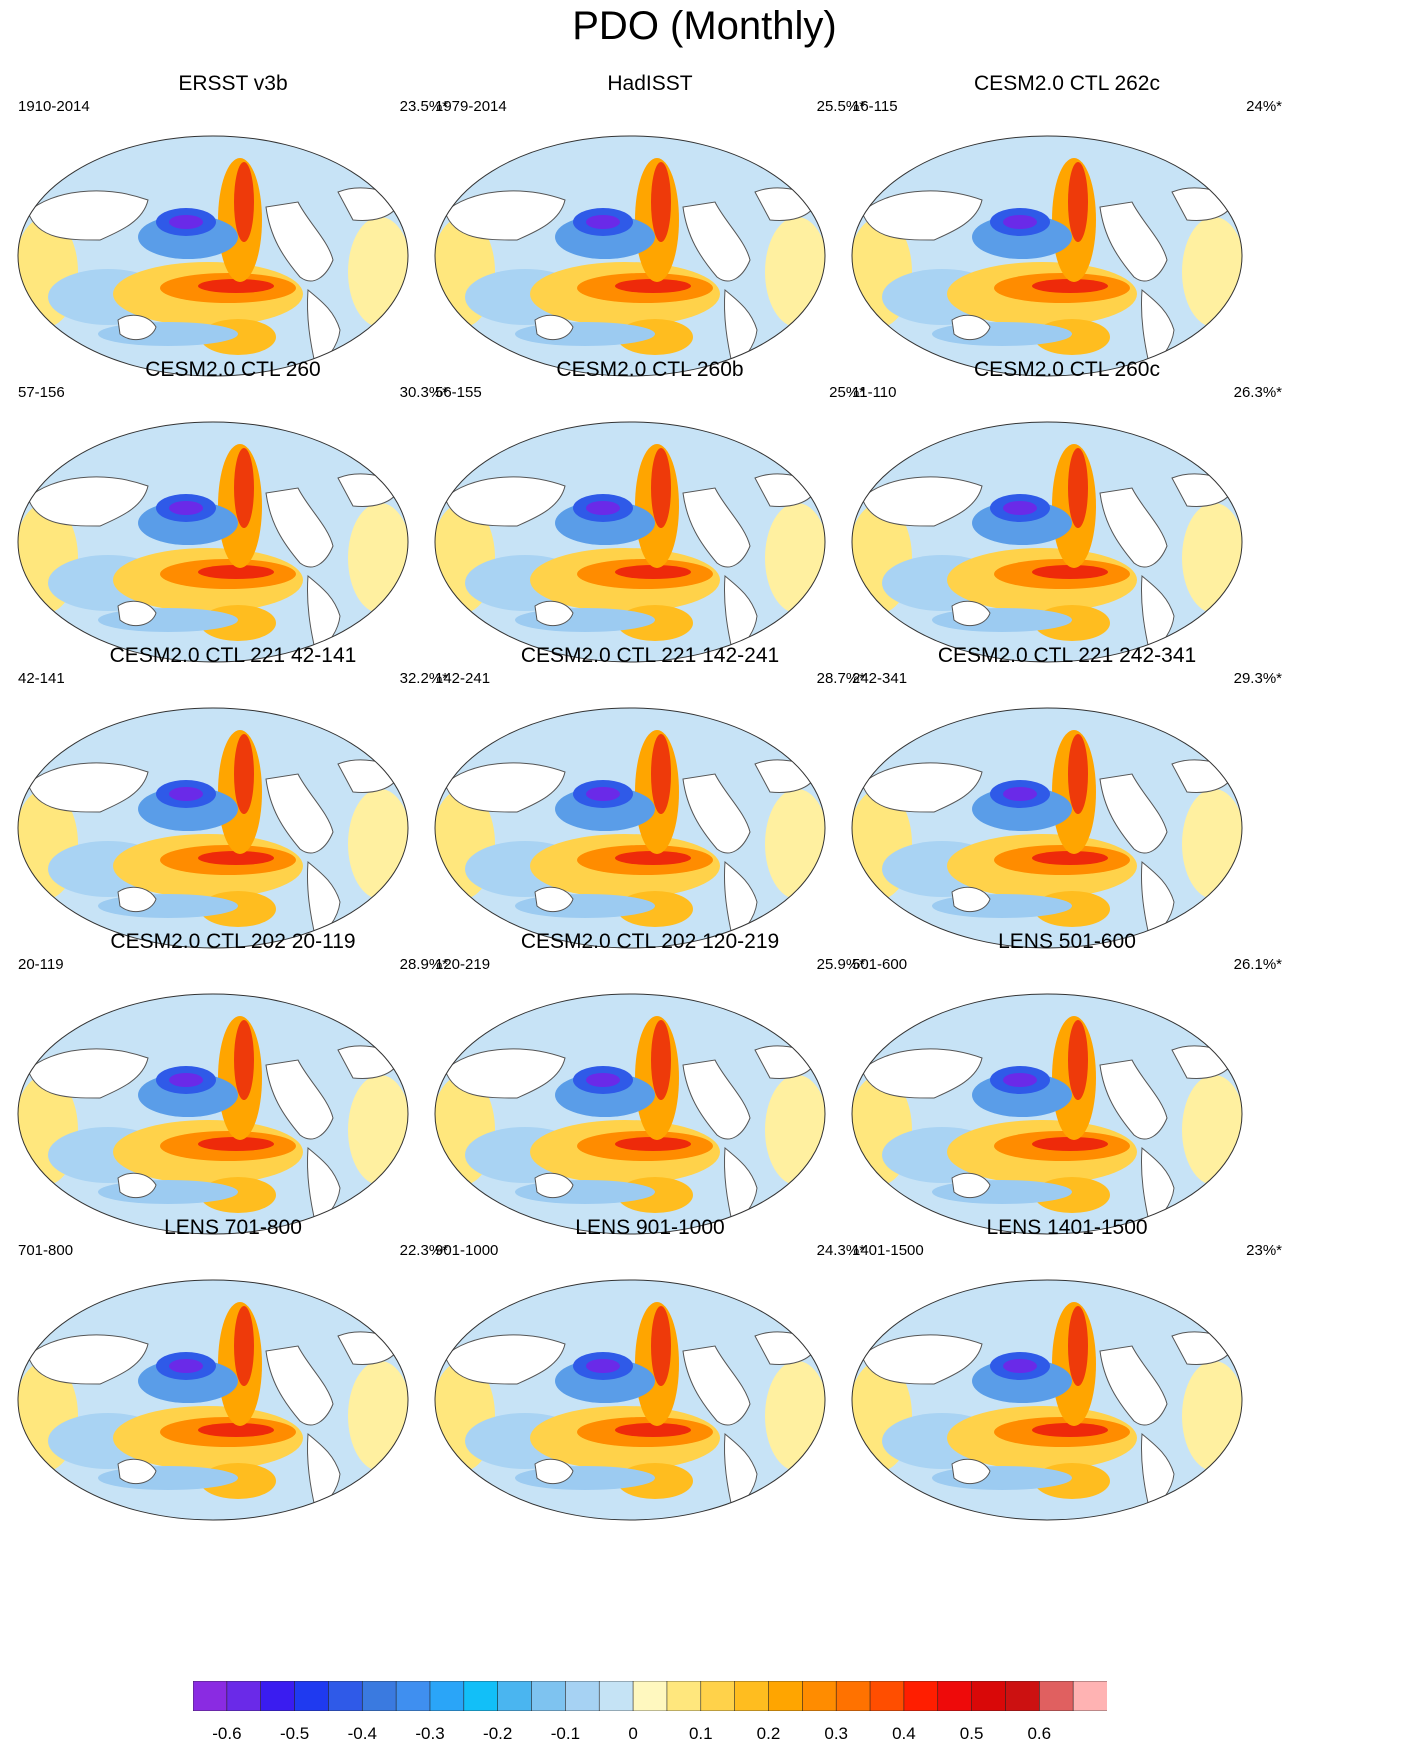 Image resolution: width=1409 pixels, height=1753 pixels. What do you see at coordinates (971, 1733) in the screenshot?
I see `colorbar-tick-label: 0.5` at bounding box center [971, 1733].